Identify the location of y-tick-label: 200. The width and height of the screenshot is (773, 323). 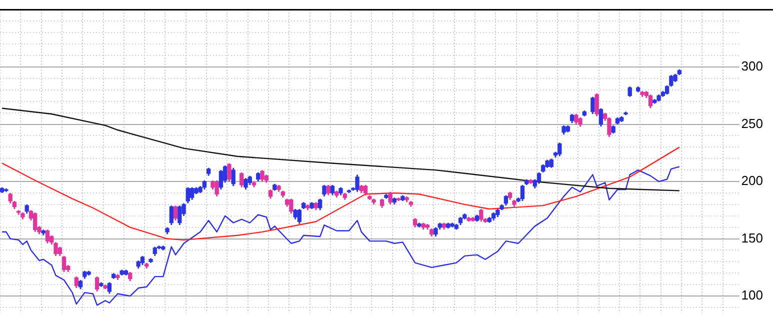
(752, 180).